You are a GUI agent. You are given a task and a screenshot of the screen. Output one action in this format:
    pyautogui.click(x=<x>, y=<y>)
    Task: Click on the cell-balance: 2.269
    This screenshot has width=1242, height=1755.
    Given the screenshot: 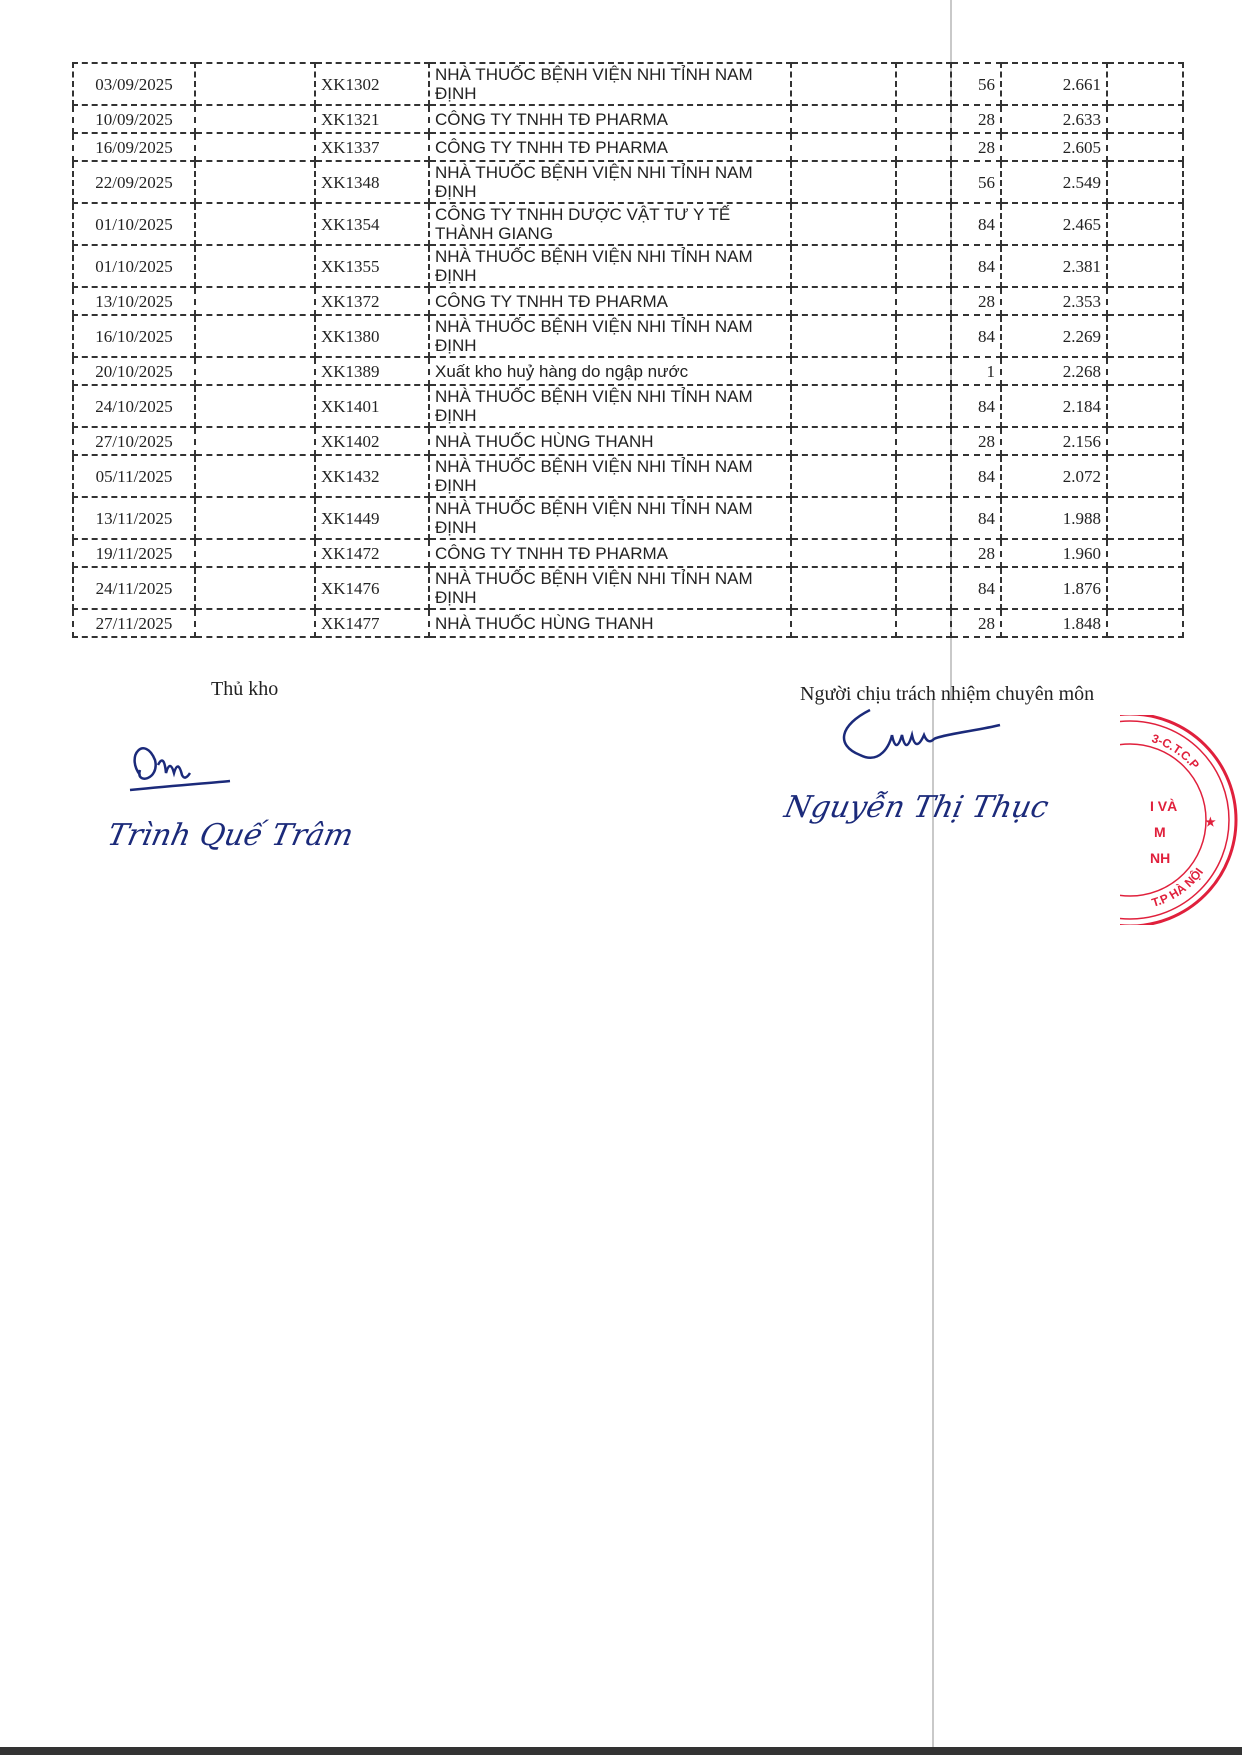 What is the action you would take?
    pyautogui.click(x=1054, y=336)
    